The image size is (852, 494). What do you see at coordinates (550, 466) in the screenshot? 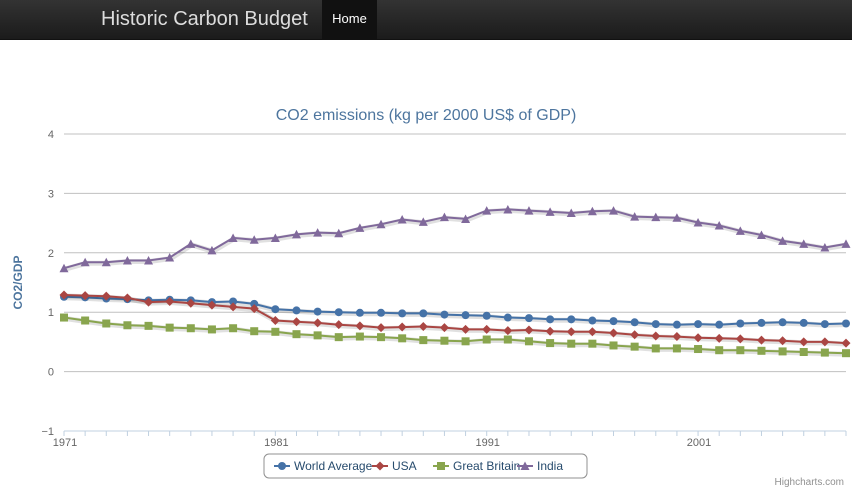
I see `legend-item-india: India` at bounding box center [550, 466].